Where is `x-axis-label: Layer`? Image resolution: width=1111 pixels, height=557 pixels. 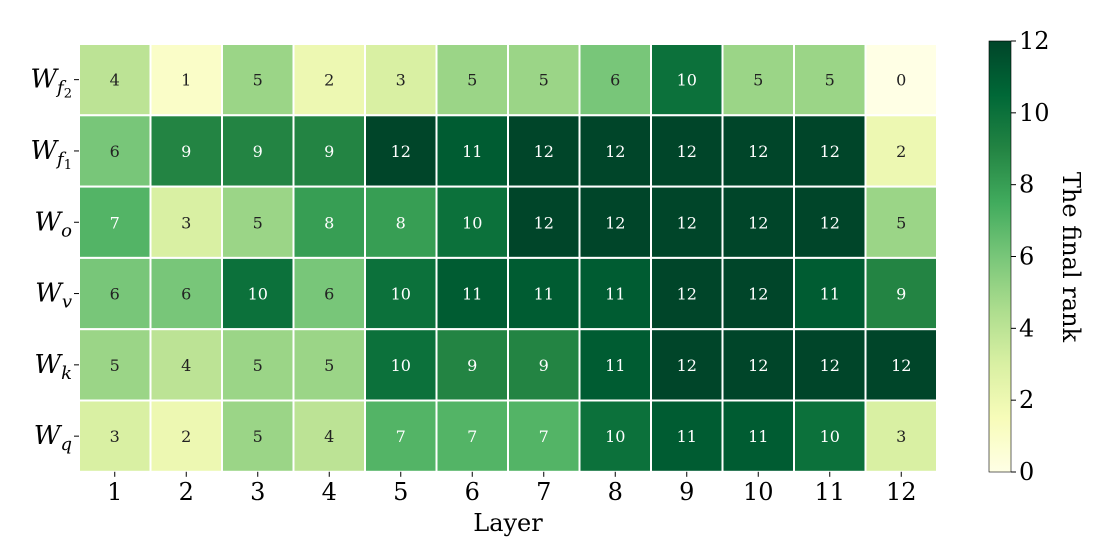 x-axis-label: Layer is located at coordinates (508, 523).